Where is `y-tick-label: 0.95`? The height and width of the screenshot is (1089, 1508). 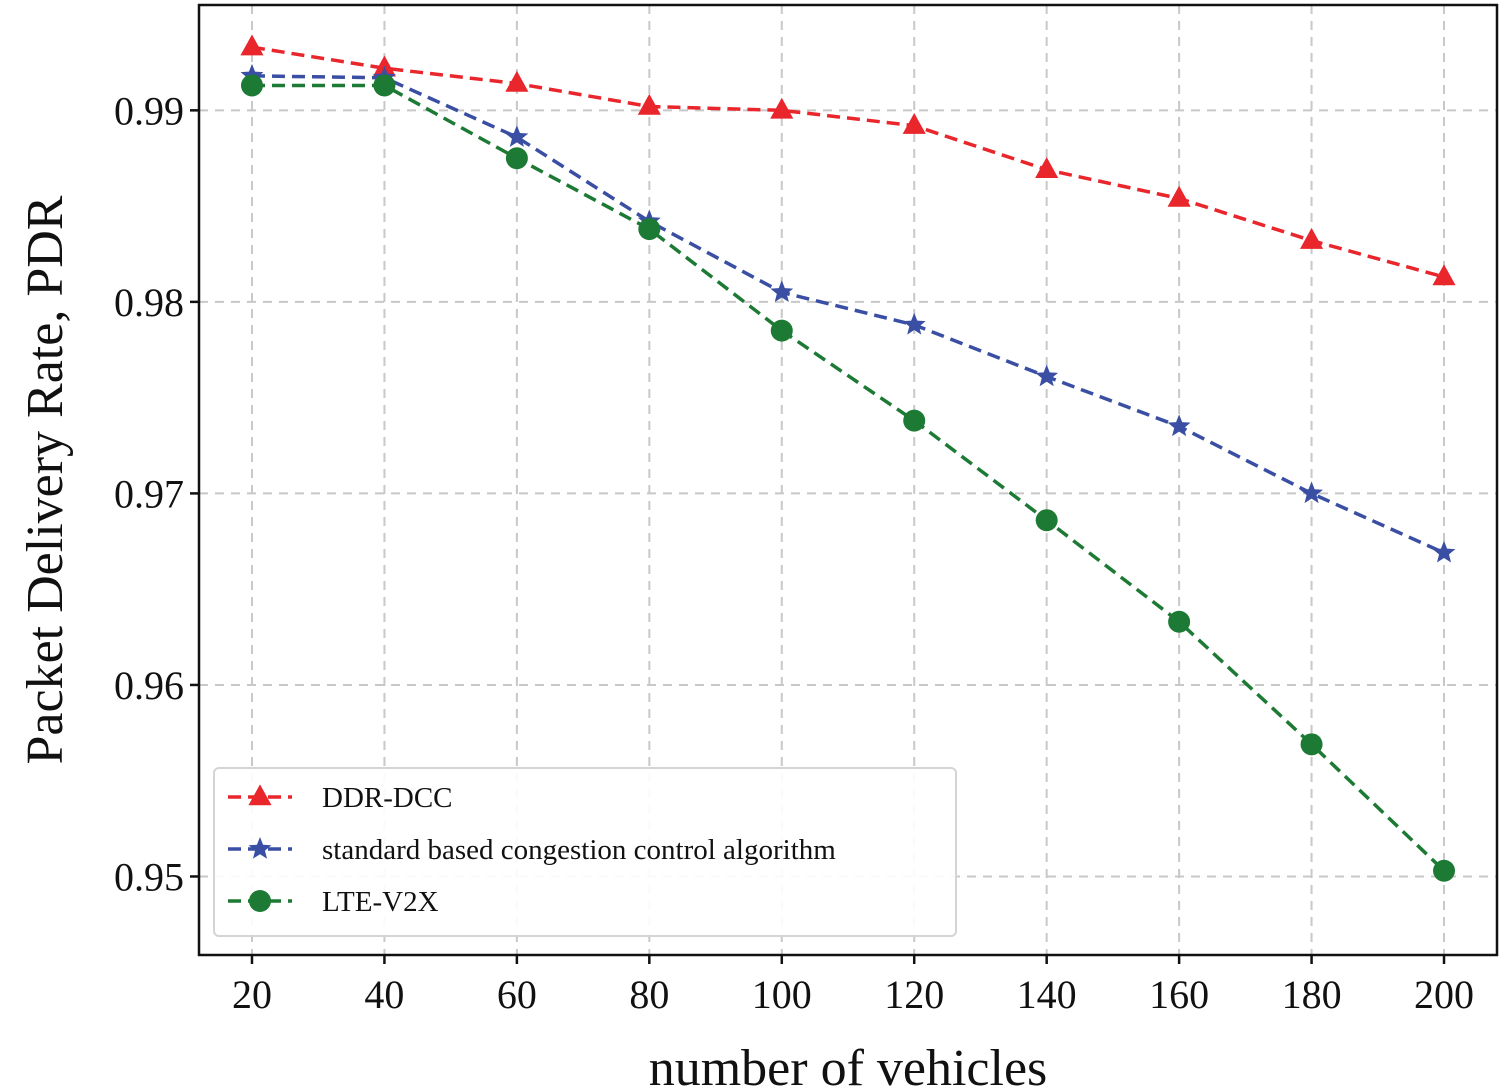 y-tick-label: 0.95 is located at coordinates (149, 876).